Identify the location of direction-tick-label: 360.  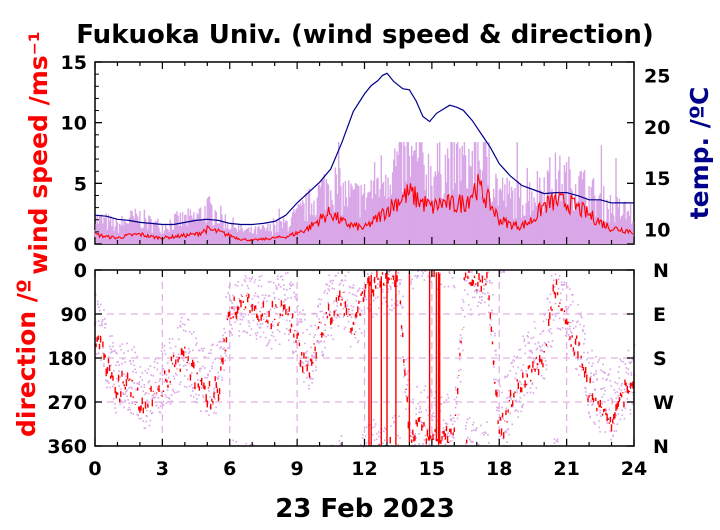
(67, 447).